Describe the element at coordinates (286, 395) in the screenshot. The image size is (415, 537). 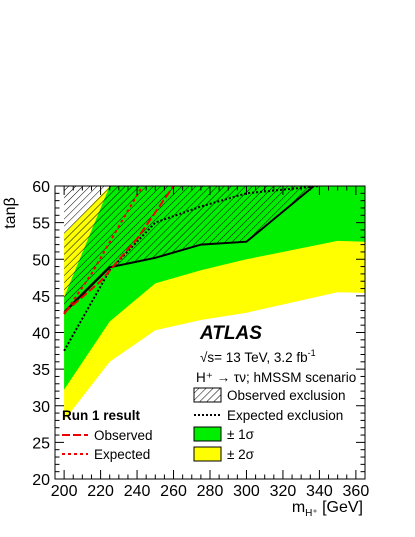
I see `legend-observed-exclusion-label: Observed exclusion` at that location.